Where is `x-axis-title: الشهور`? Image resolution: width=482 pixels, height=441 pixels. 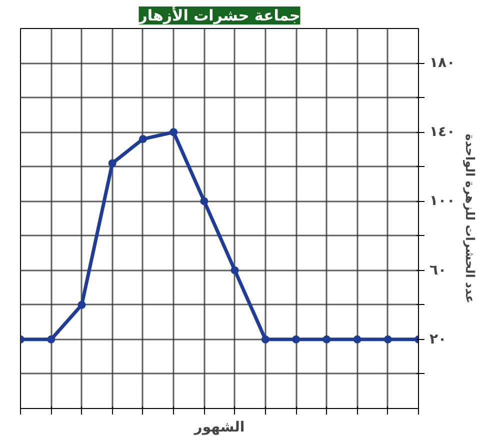 x-axis-title: الشهور is located at coordinates (219, 428).